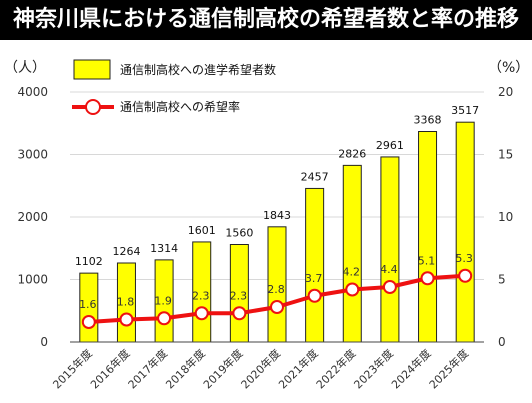  I want to click on right-tick-label: 20, so click(505, 92).